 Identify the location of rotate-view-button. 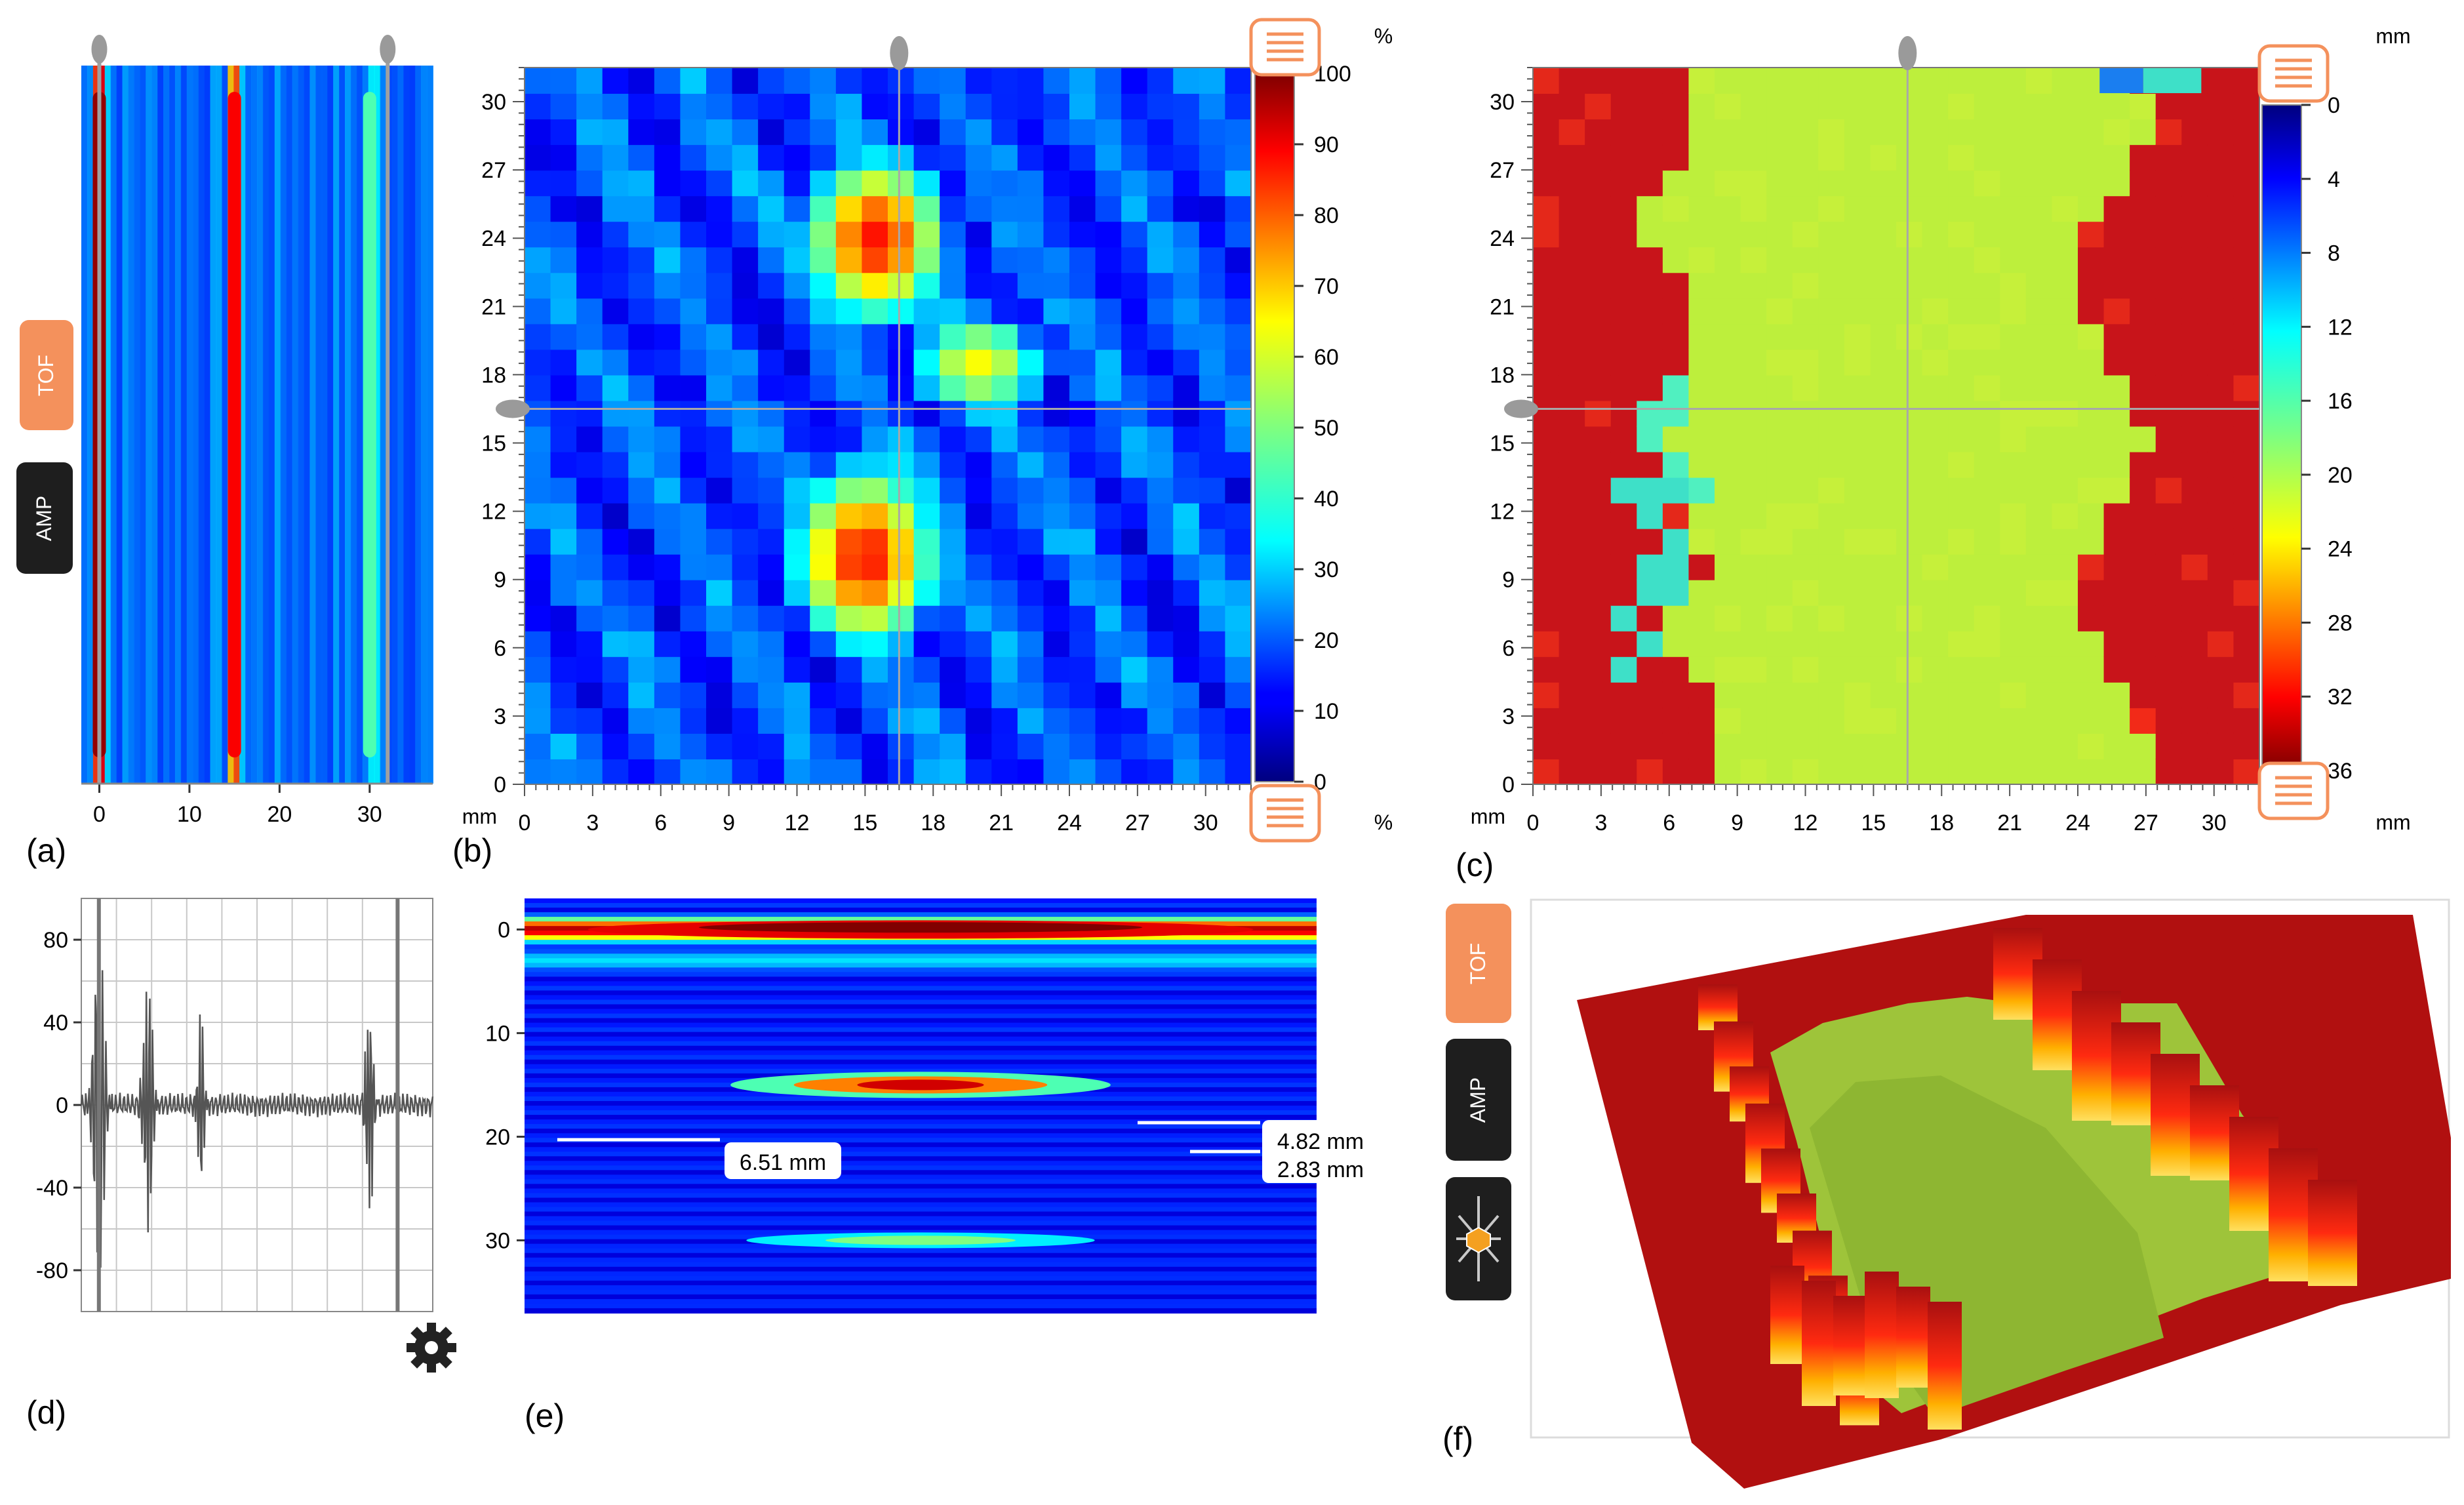
(1478, 1239).